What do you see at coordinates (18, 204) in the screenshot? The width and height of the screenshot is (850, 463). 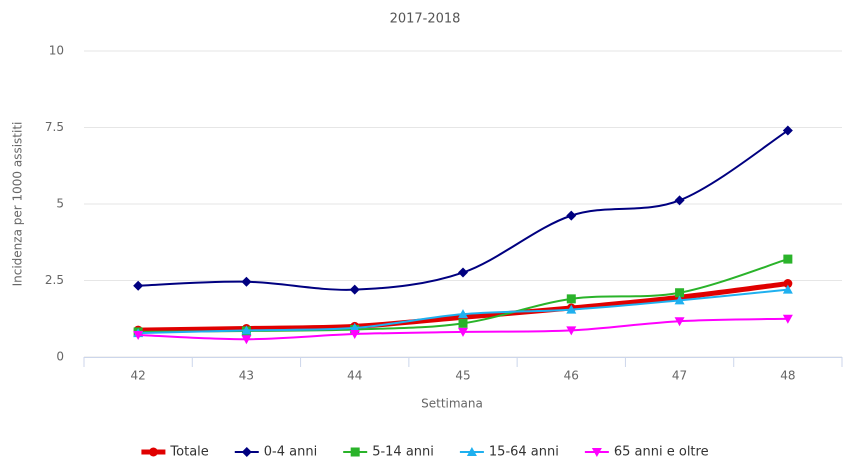 I see `y-axis-label: Incidenza per 1000 assistiti` at bounding box center [18, 204].